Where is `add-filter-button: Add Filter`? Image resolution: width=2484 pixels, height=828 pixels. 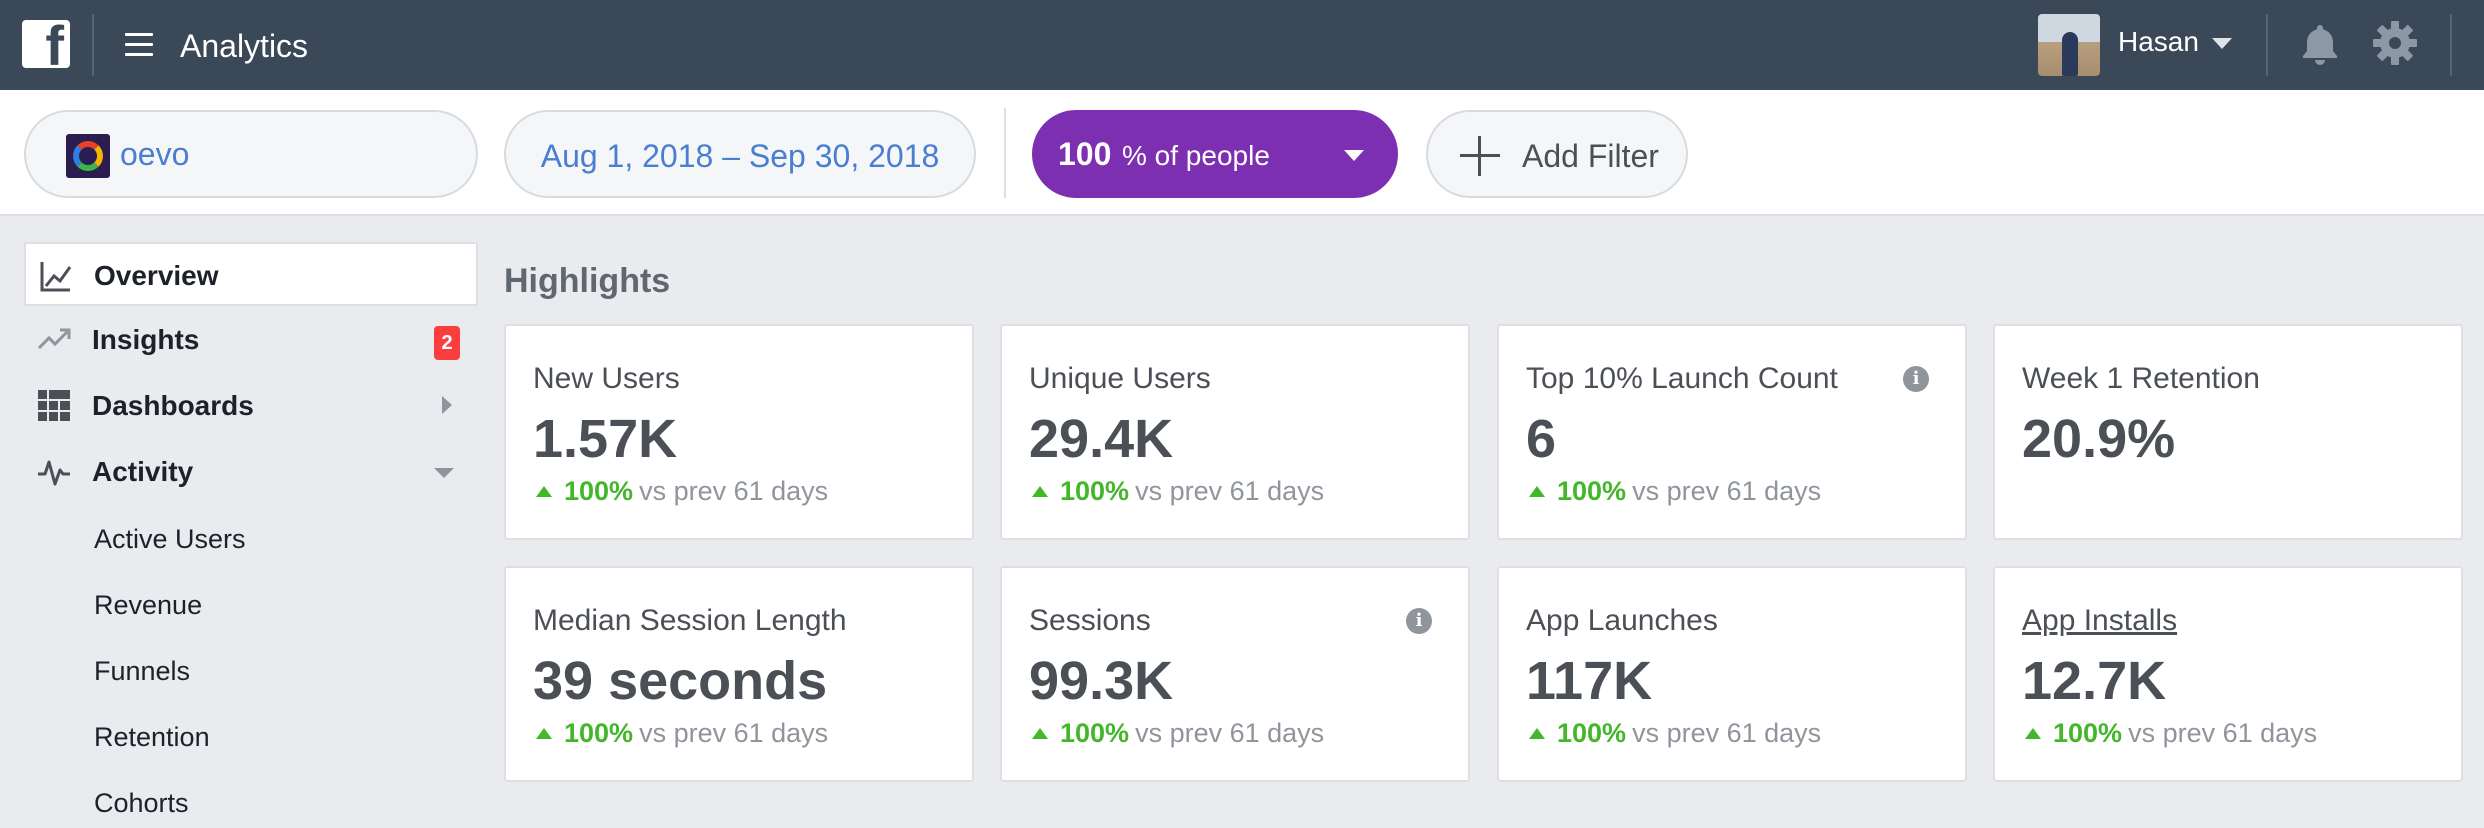 add-filter-button: Add Filter is located at coordinates (1557, 154).